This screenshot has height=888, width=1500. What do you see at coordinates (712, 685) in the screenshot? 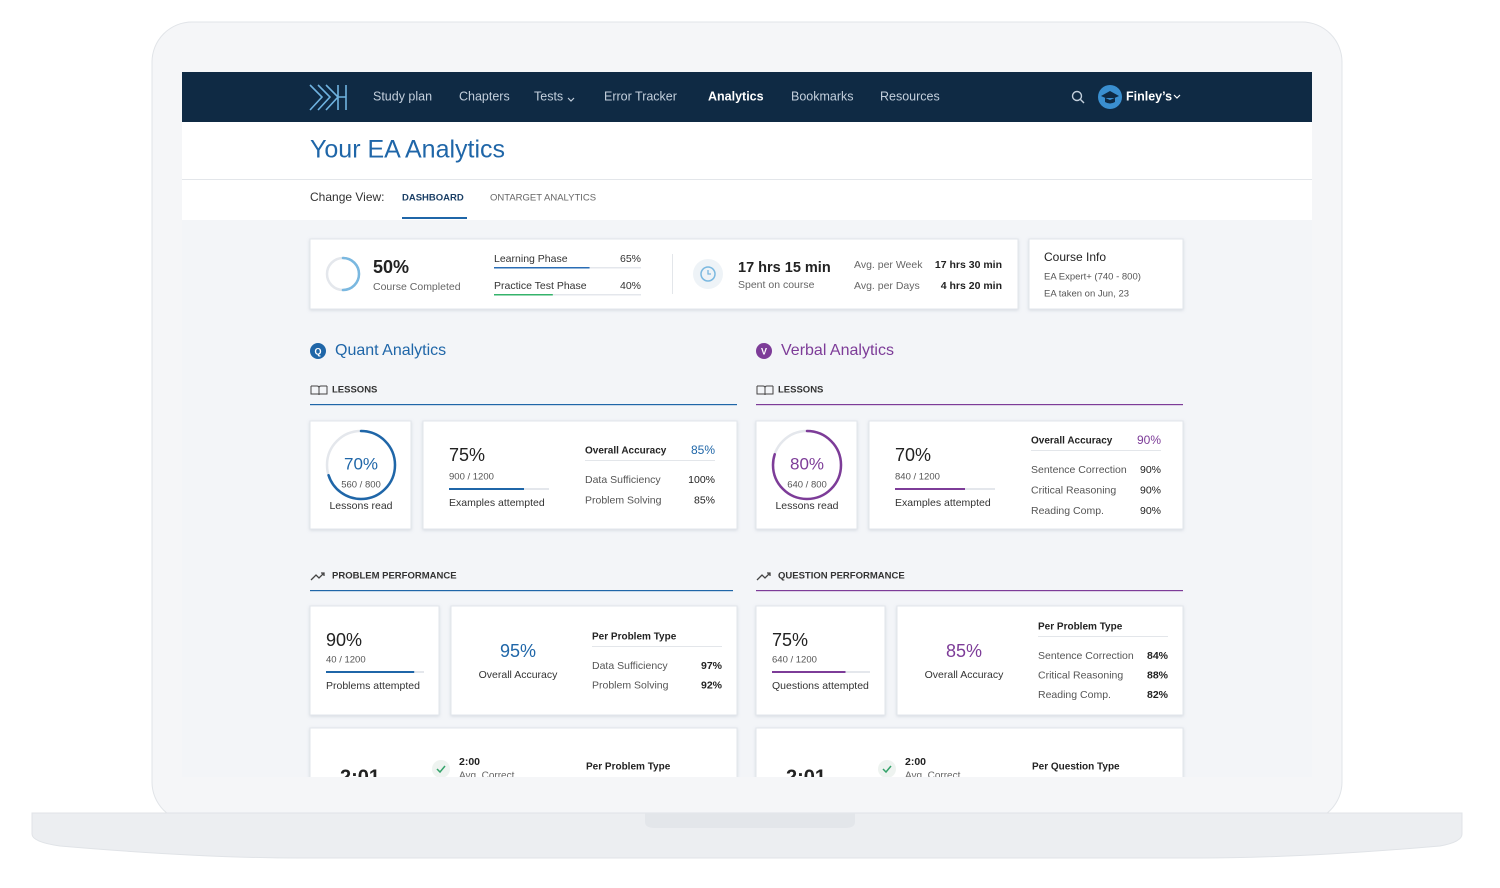
I see `row-value: 92%` at bounding box center [712, 685].